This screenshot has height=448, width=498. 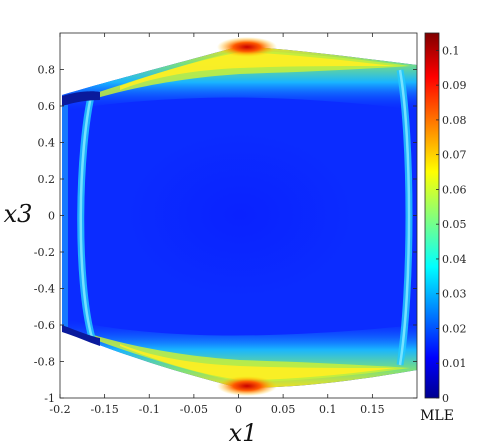 What do you see at coordinates (243, 433) in the screenshot?
I see `x-axis-label: x1` at bounding box center [243, 433].